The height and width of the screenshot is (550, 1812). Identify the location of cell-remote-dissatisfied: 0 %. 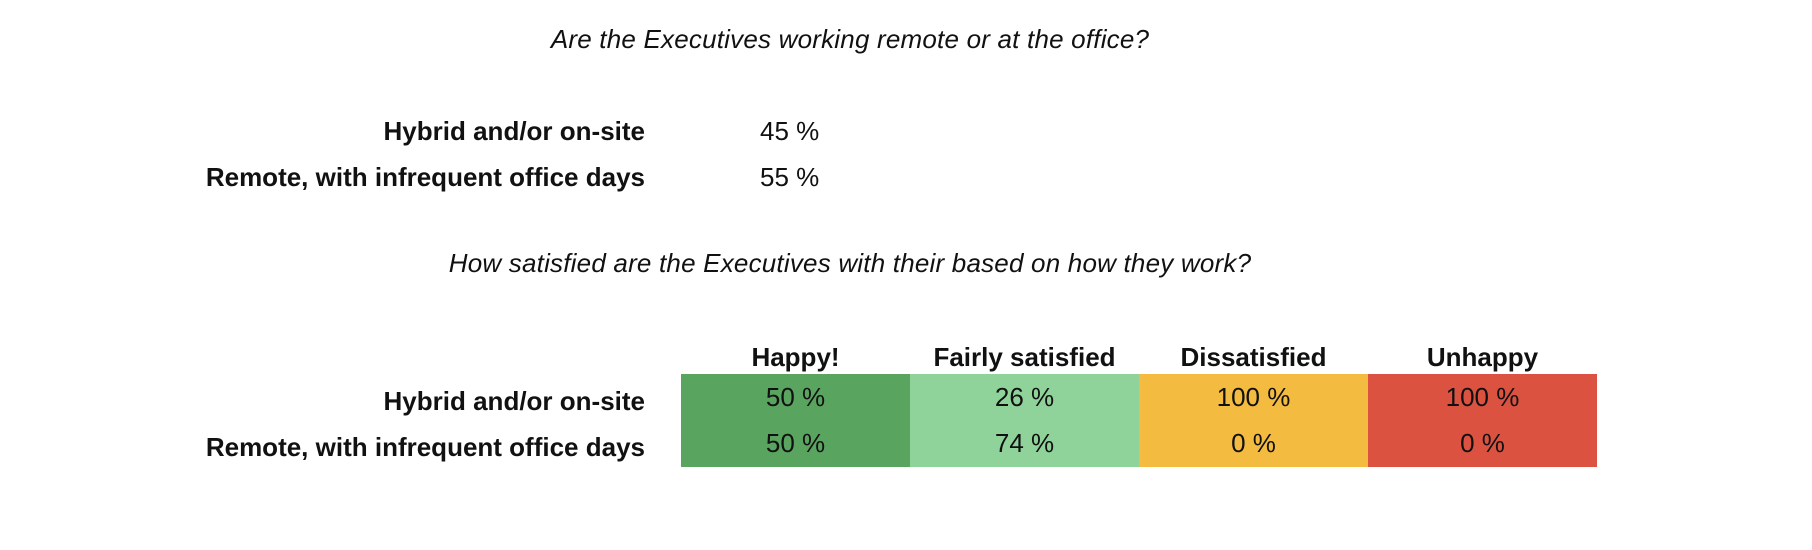
(1253, 443).